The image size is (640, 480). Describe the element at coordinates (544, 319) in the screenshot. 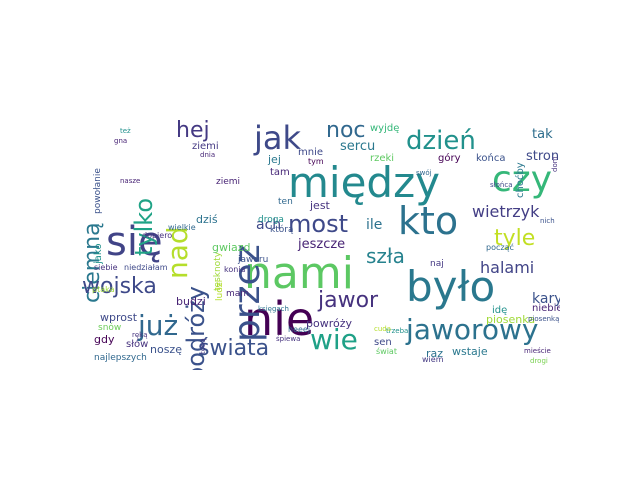

I see `word-piosenka-2: piosenką` at that location.